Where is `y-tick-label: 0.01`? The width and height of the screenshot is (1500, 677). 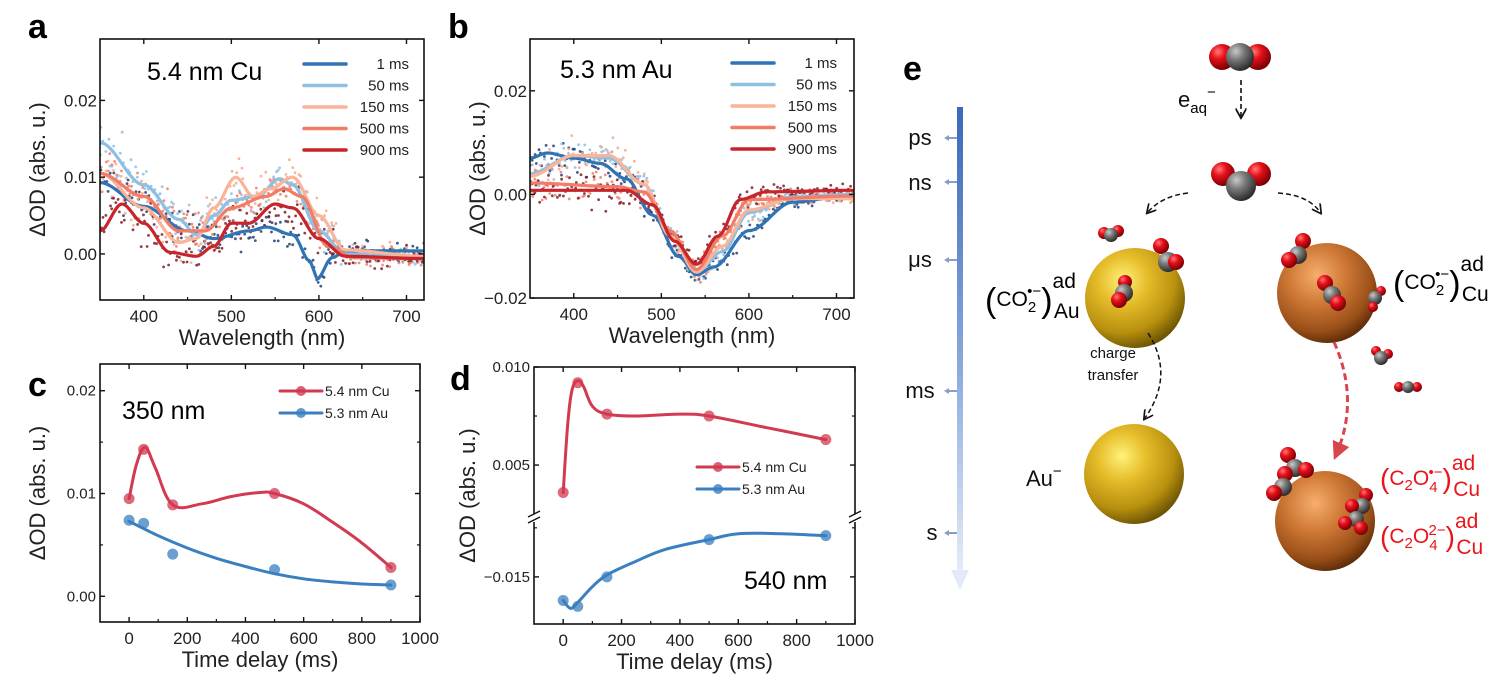 y-tick-label: 0.01 is located at coordinates (80, 177).